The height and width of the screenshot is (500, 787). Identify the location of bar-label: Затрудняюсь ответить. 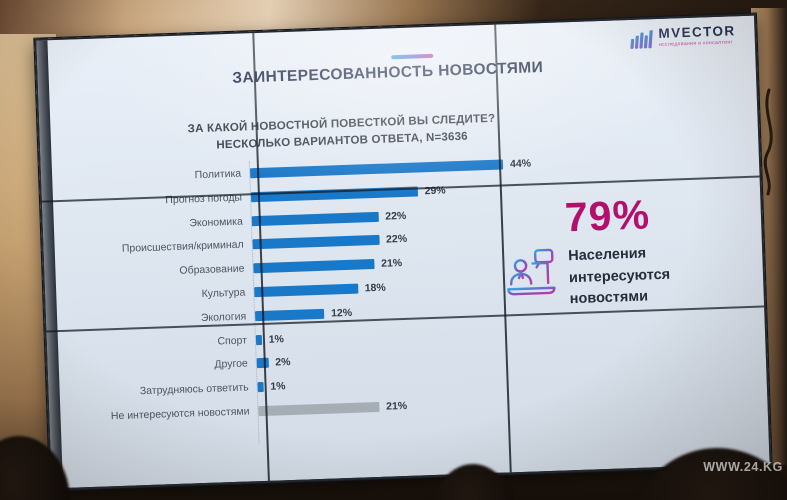
(194, 389).